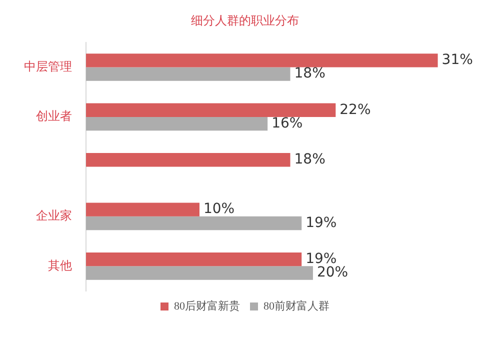  What do you see at coordinates (332, 272) in the screenshot?
I see `data-label: 20%` at bounding box center [332, 272].